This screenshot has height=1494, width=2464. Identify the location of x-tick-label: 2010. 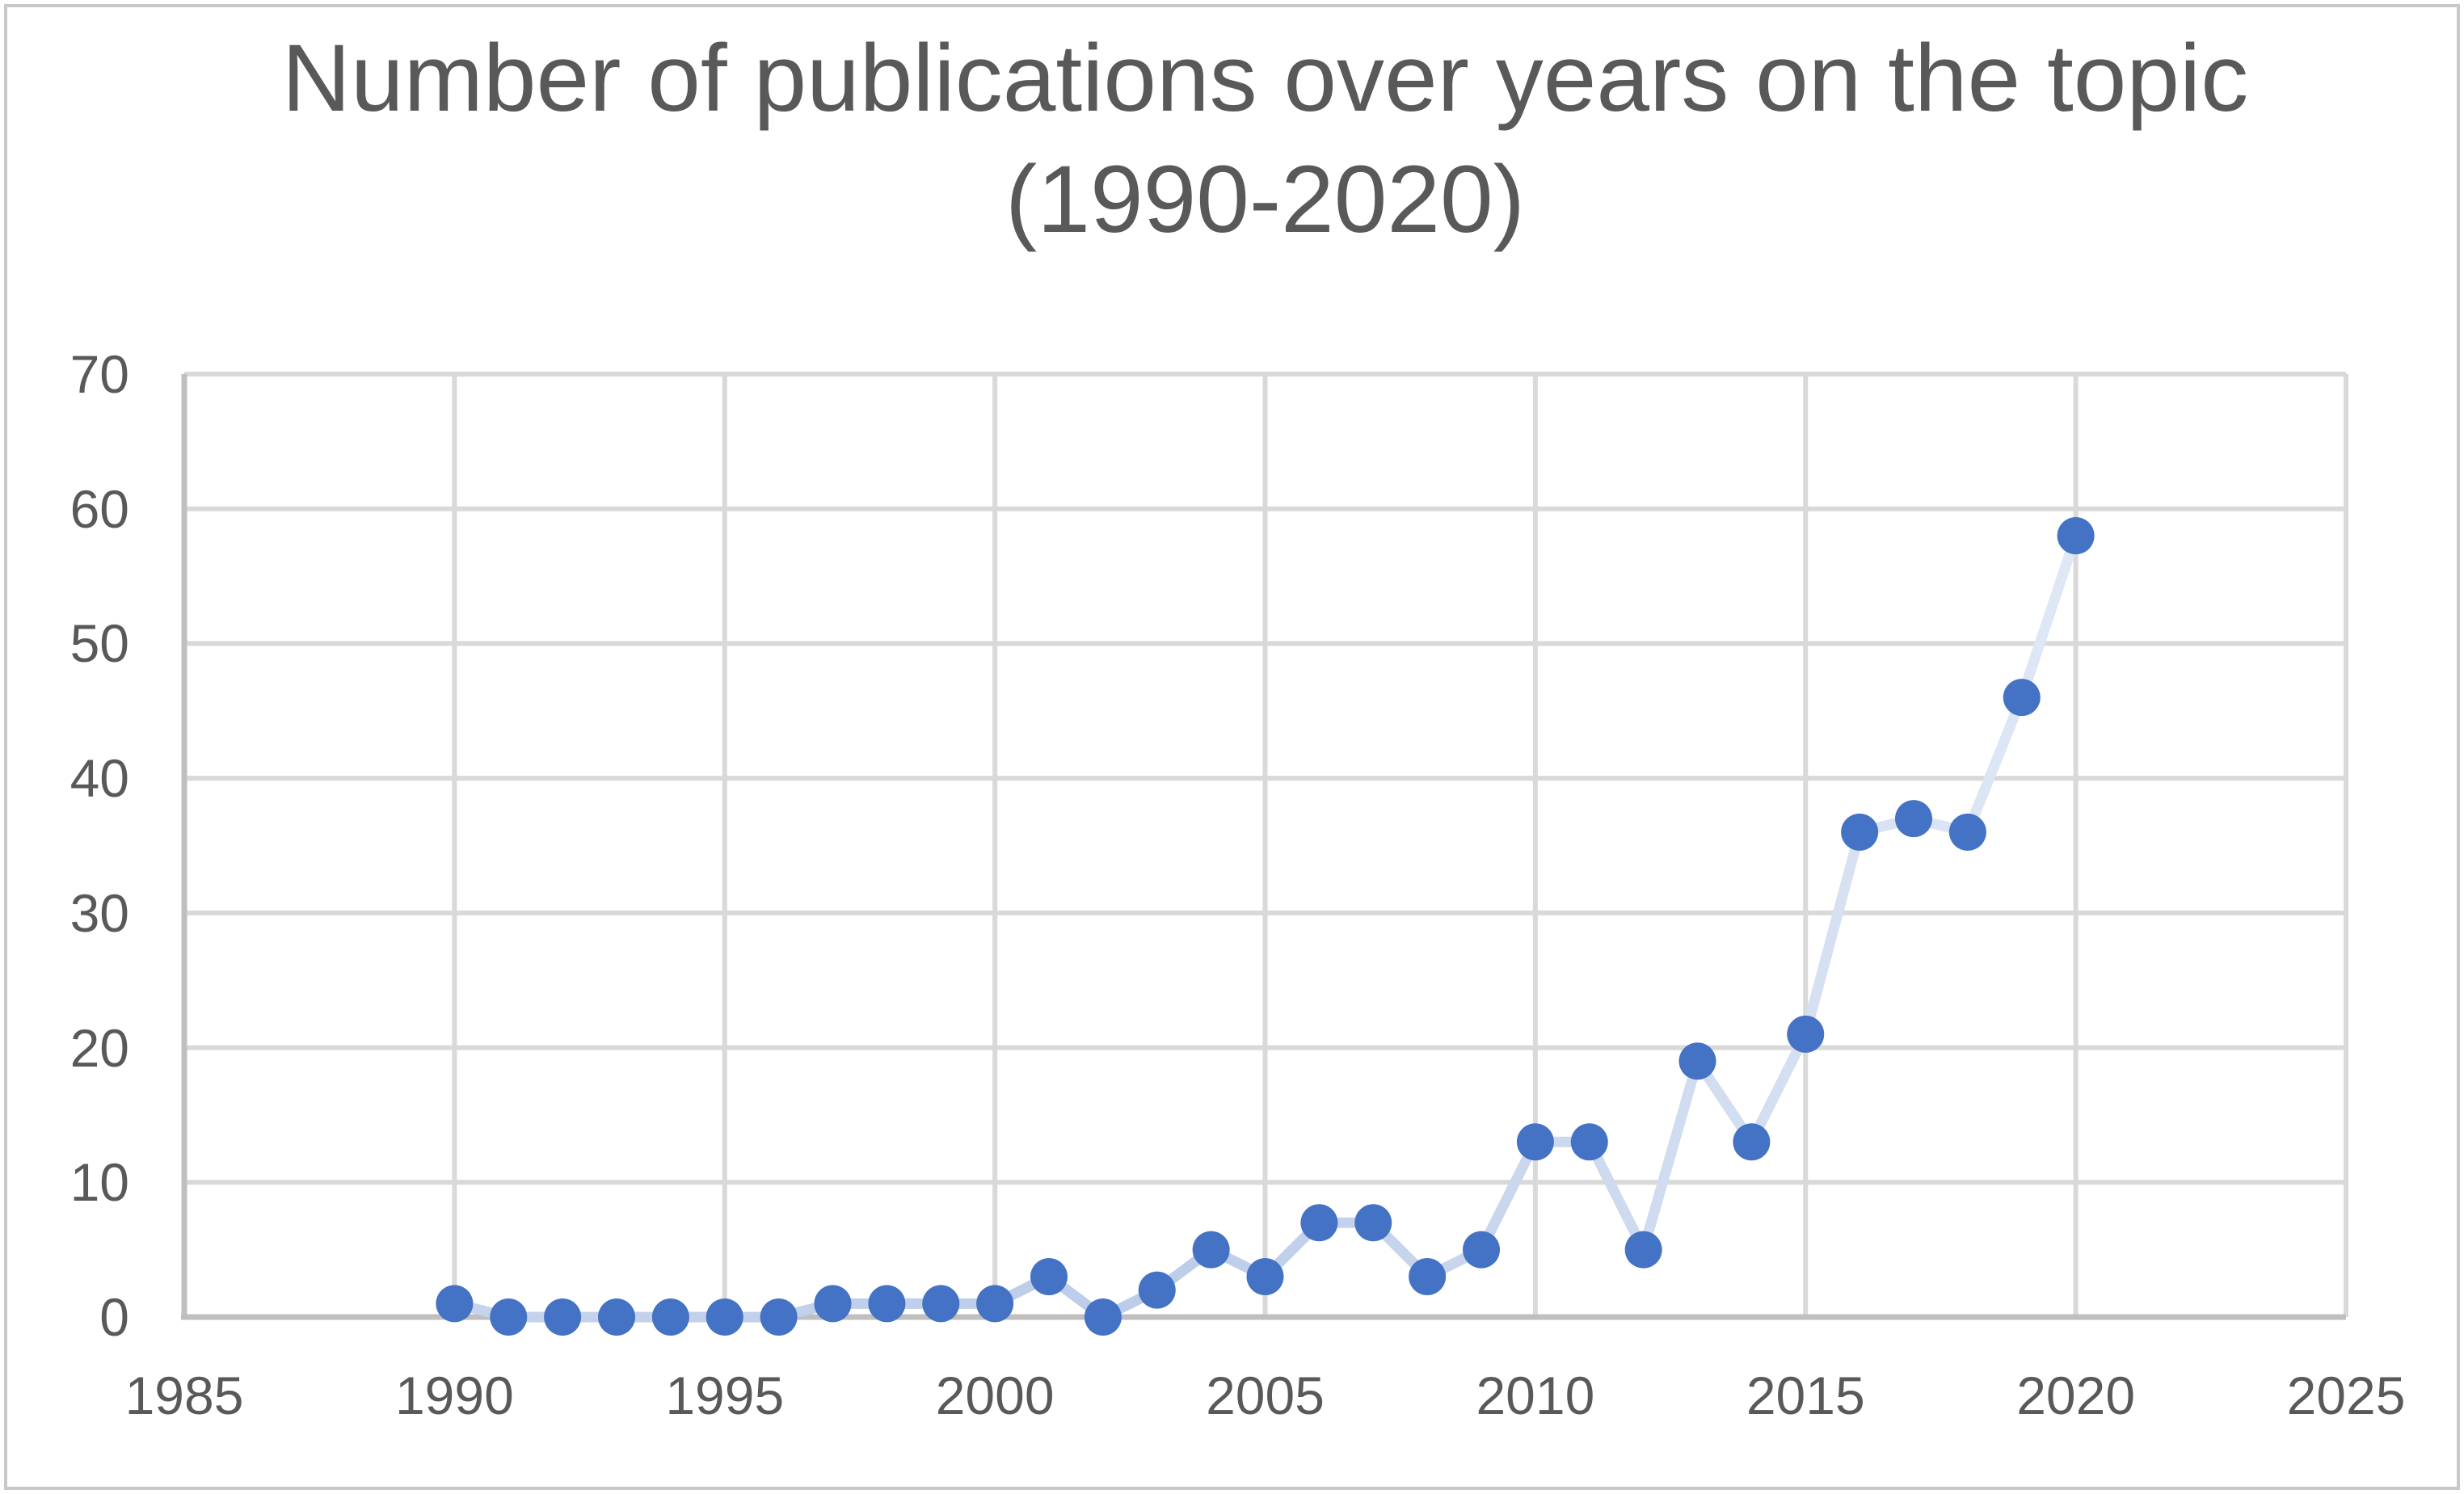
(1535, 1395).